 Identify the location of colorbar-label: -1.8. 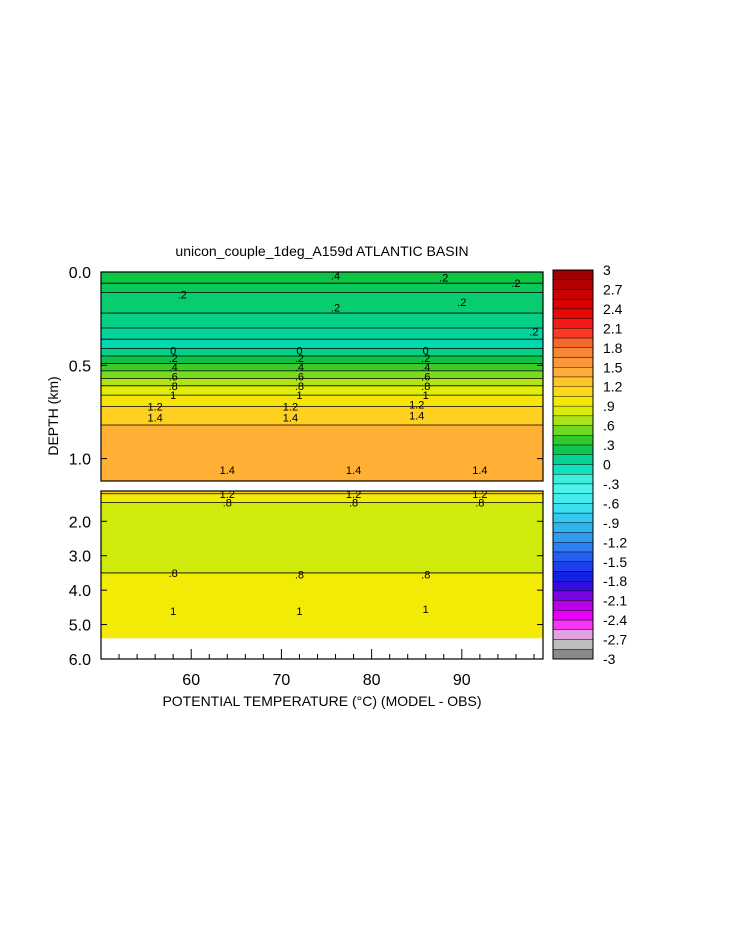
(615, 581).